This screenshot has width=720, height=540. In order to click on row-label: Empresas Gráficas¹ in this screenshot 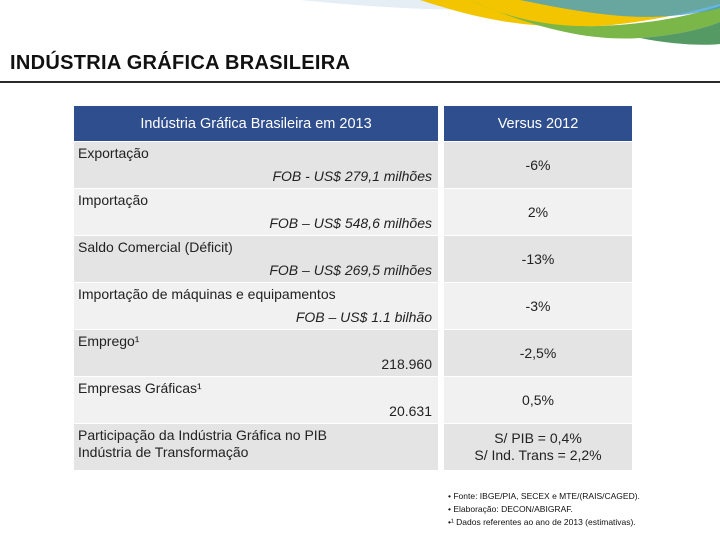, I will do `click(140, 388)`.